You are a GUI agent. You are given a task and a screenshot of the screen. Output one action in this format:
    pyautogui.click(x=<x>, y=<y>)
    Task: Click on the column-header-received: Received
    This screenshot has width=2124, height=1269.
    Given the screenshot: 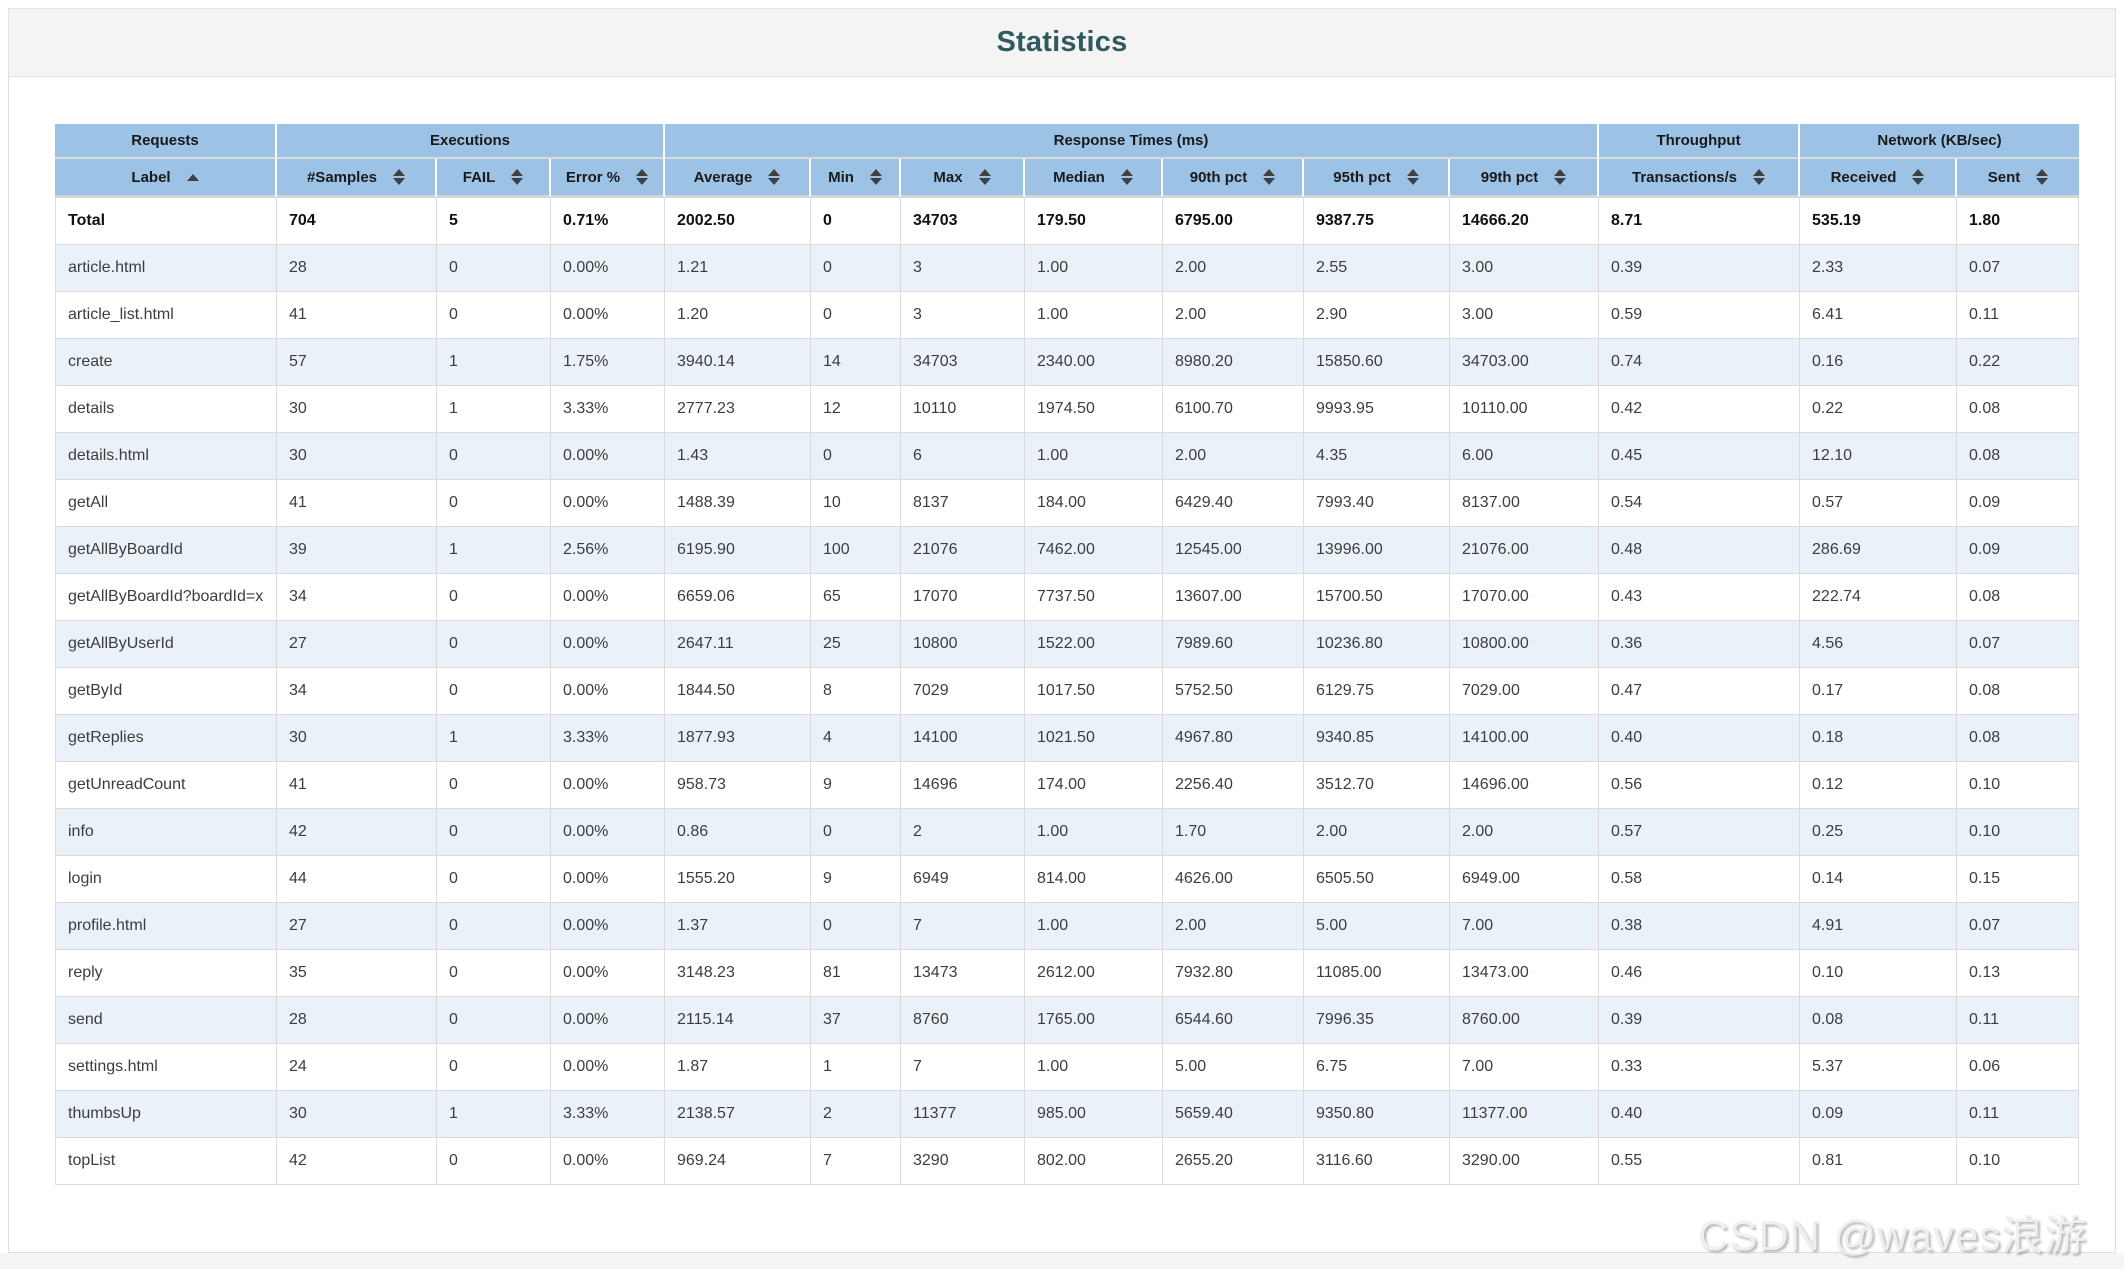 What is the action you would take?
    pyautogui.click(x=1879, y=178)
    